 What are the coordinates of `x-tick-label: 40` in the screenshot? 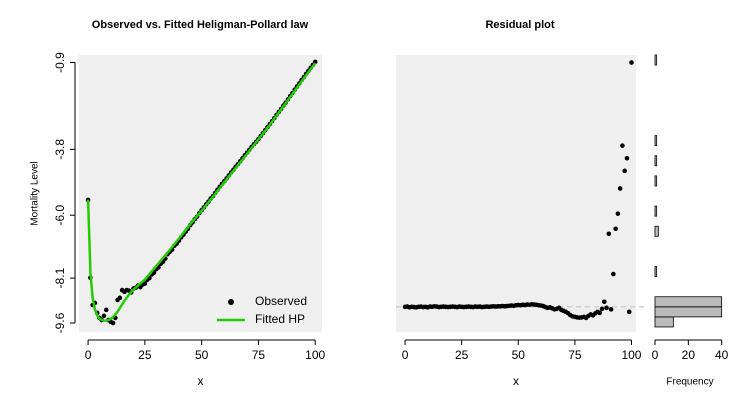 It's located at (722, 355).